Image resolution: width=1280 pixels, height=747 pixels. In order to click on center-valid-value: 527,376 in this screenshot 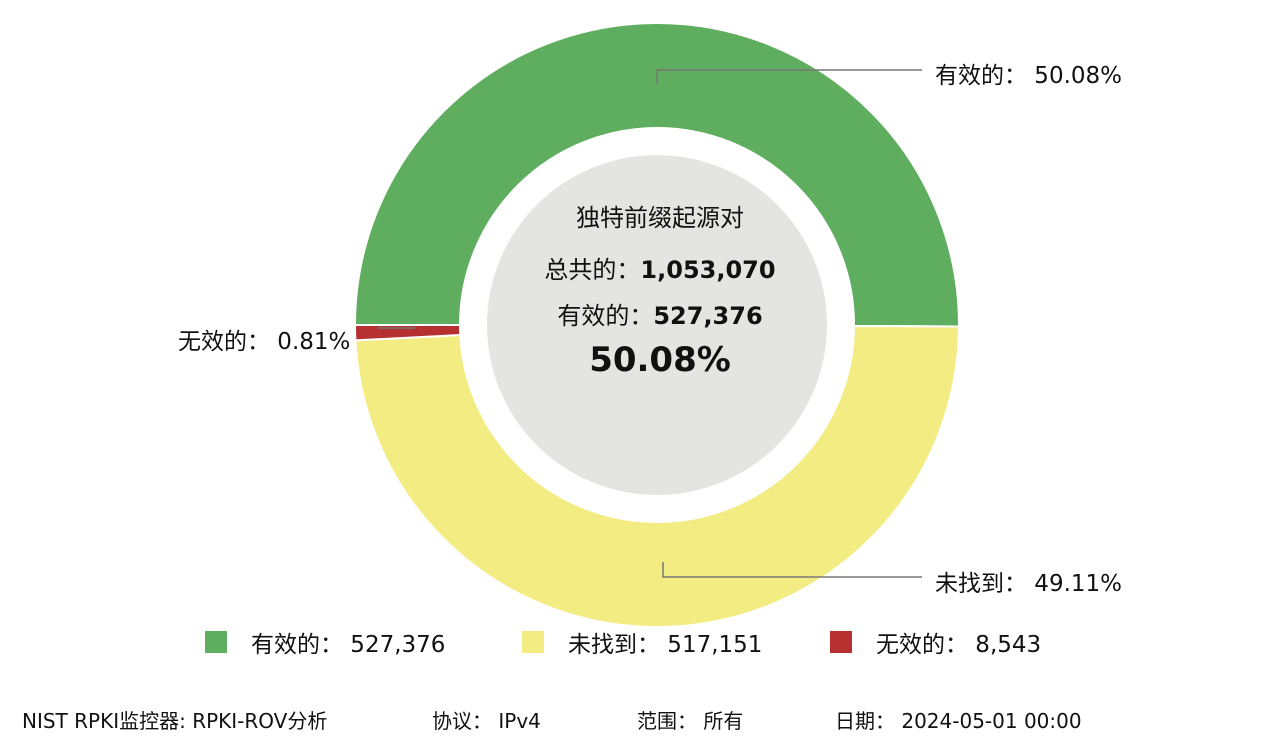, I will do `click(708, 316)`.